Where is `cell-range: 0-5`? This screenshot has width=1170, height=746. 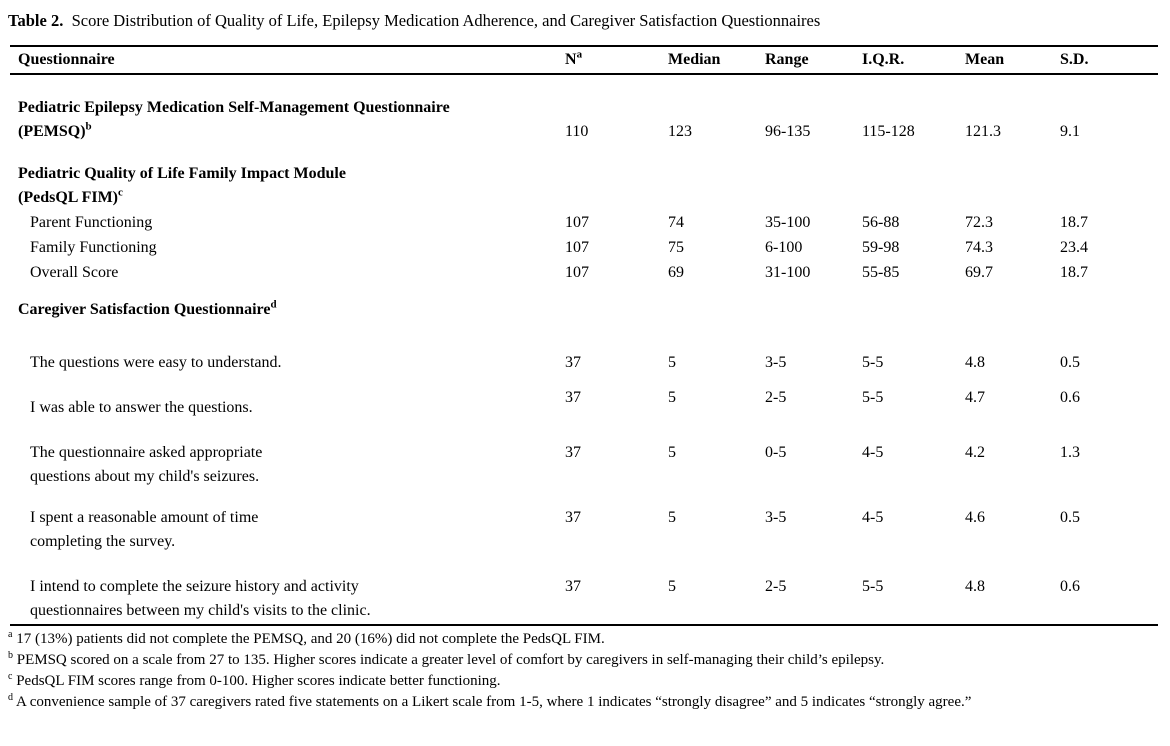
cell-range: 0-5 is located at coordinates (776, 452).